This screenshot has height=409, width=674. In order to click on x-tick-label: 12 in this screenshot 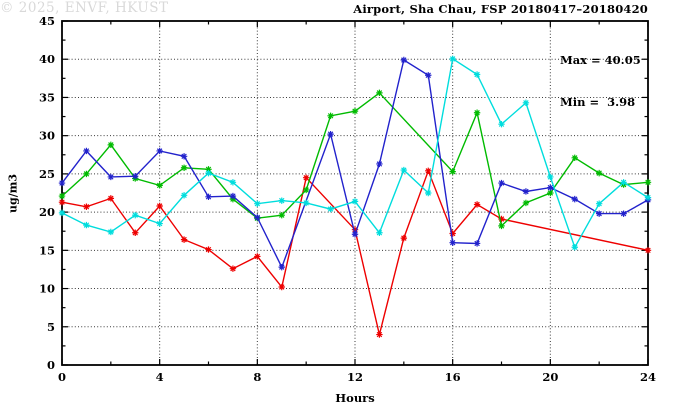, I will do `click(355, 377)`.